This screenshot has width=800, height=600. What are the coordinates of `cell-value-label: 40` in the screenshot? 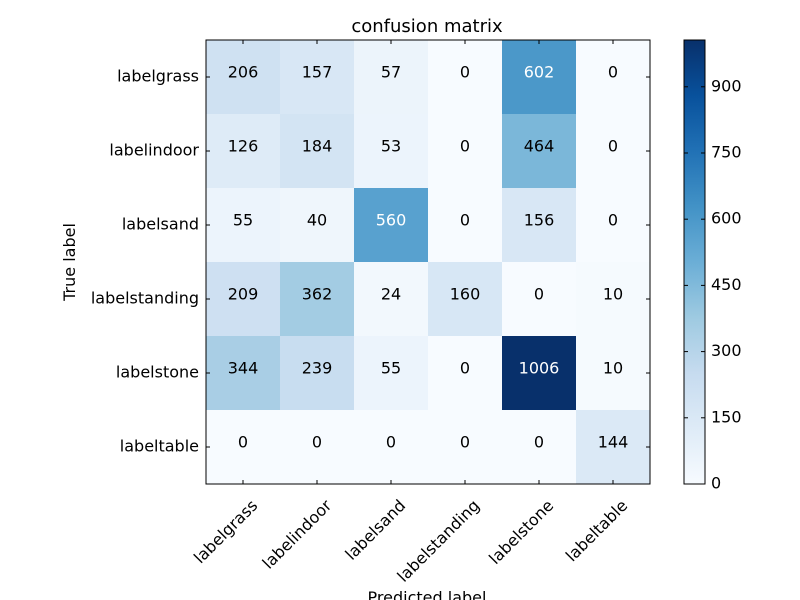 It's located at (317, 220).